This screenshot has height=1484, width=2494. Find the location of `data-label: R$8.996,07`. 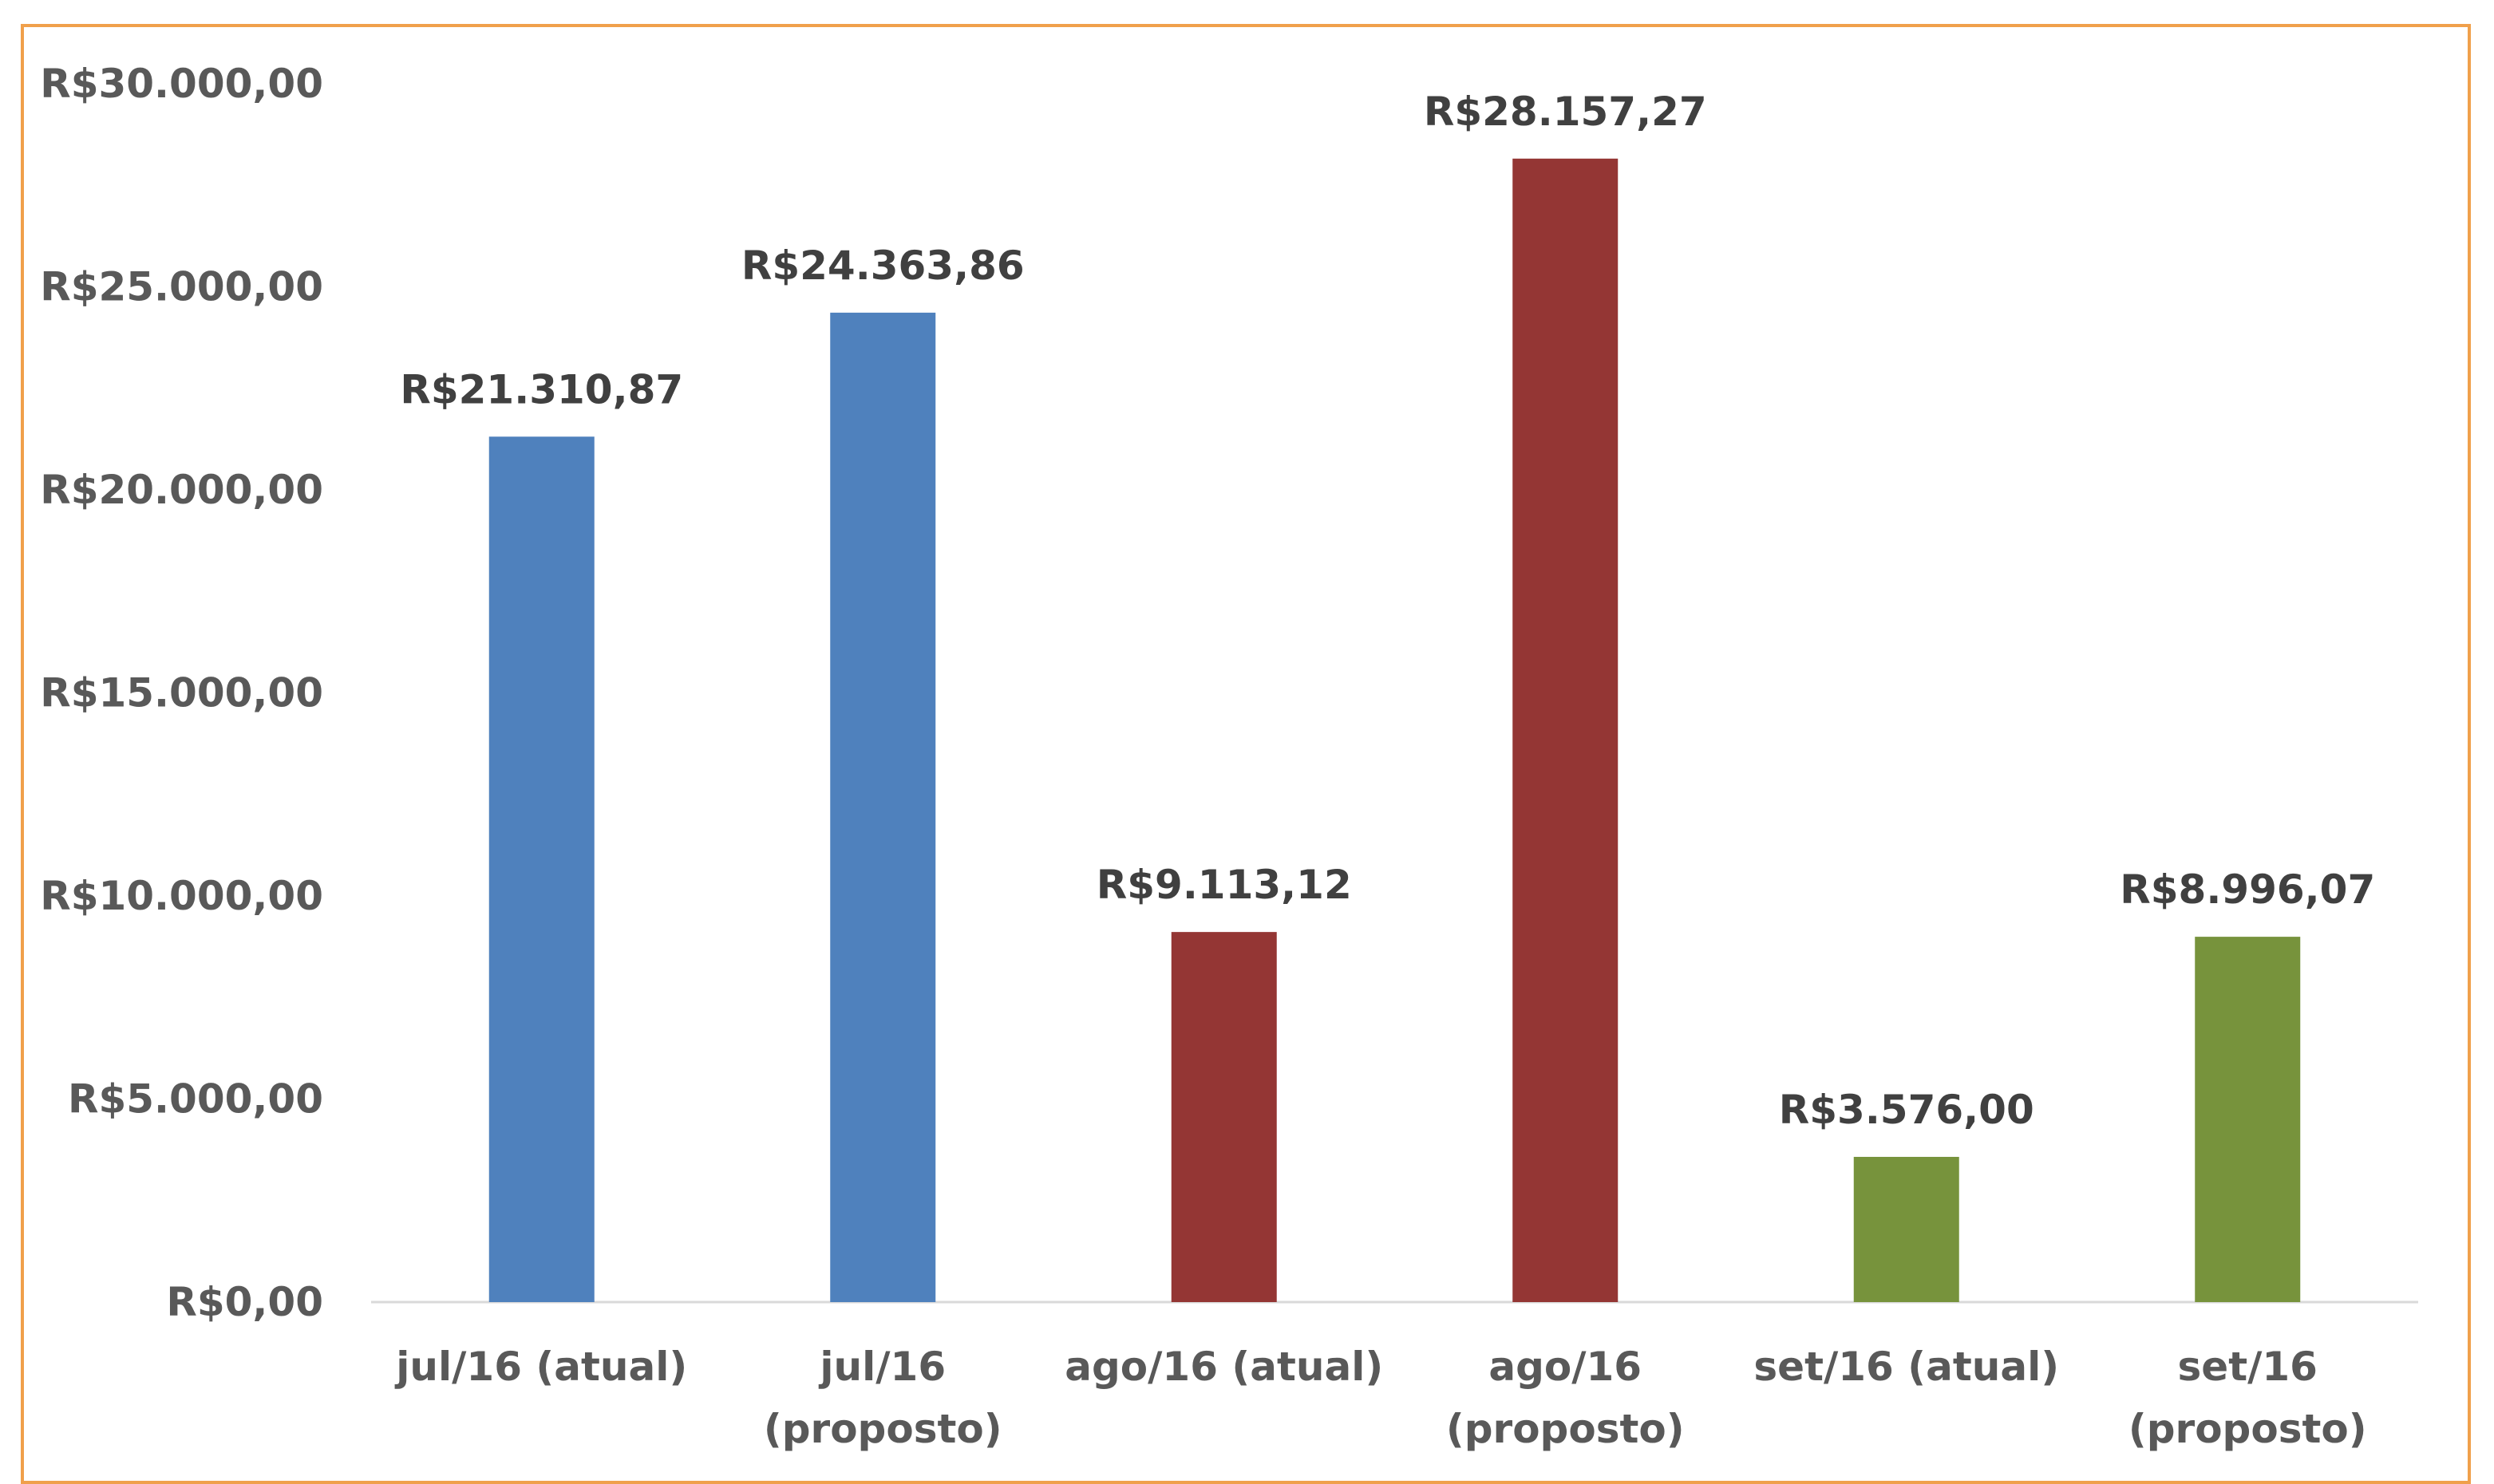

data-label: R$8.996,07 is located at coordinates (2248, 889).